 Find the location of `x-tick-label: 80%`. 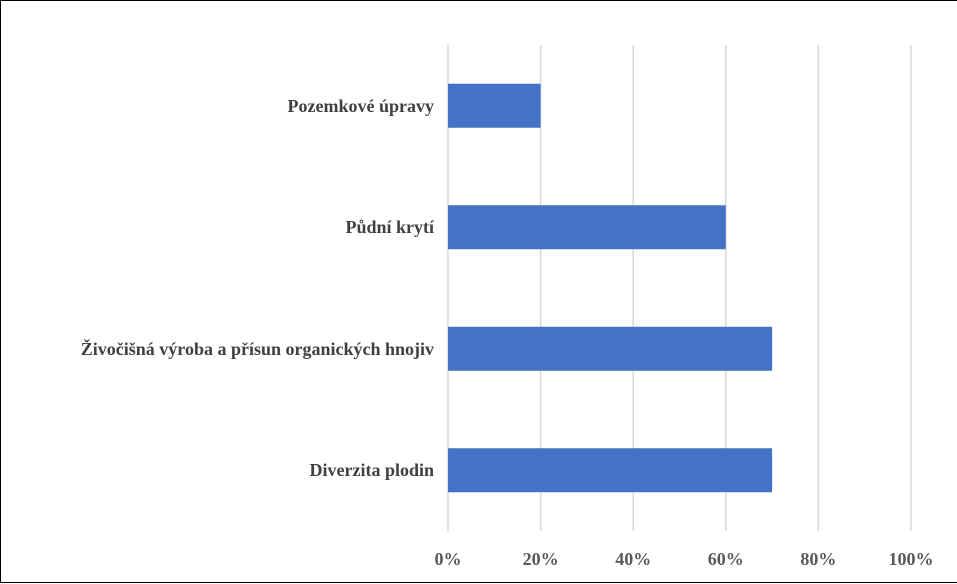

x-tick-label: 80% is located at coordinates (818, 559).